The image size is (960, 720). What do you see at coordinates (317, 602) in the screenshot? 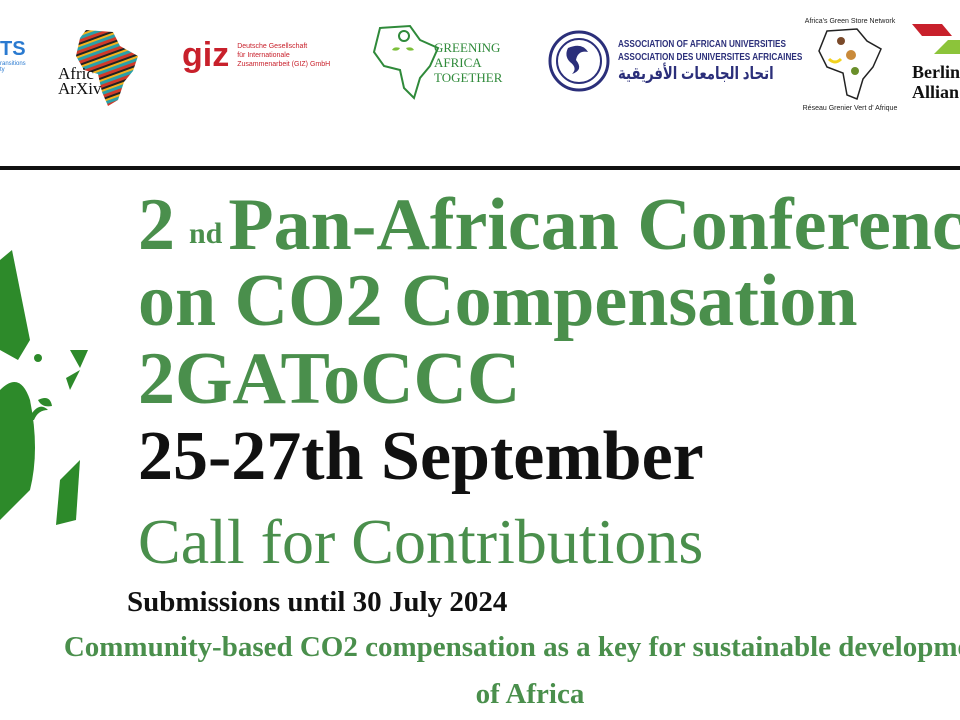
I see `submission-deadline: Submissions until 30 July 2024` at bounding box center [317, 602].